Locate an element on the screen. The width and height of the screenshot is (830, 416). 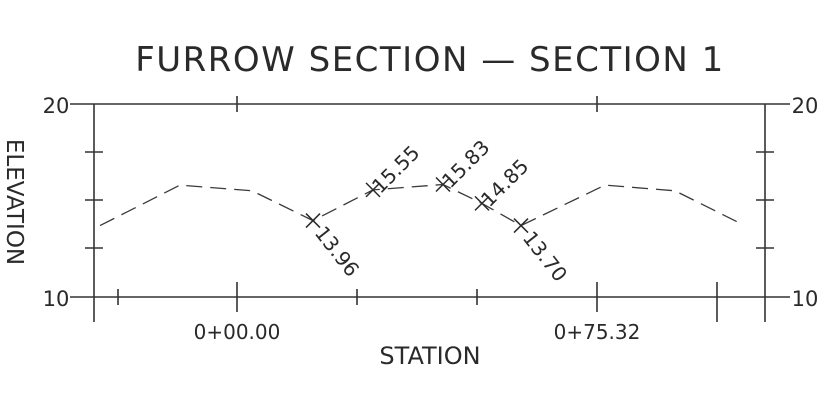
x-axis-title: STATION is located at coordinates (429, 356).